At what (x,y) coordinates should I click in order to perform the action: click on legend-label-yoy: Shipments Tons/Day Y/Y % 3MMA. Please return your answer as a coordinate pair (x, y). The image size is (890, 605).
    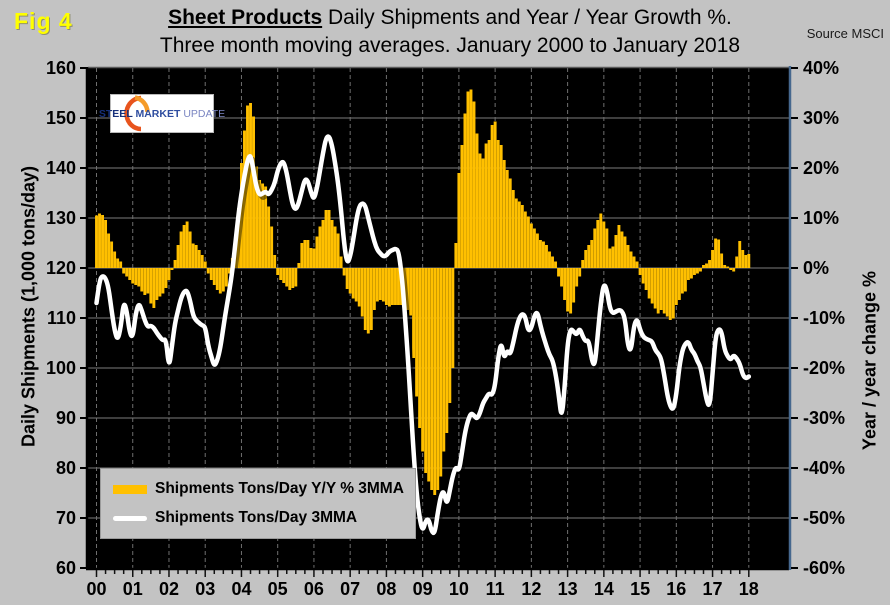
    Looking at the image, I should click on (279, 488).